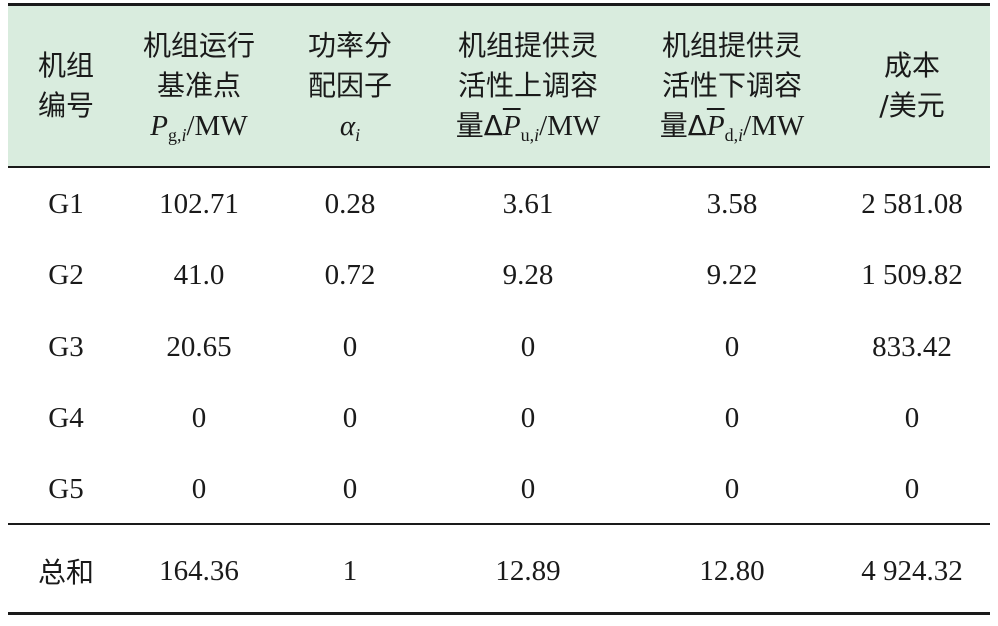 The image size is (998, 626). I want to click on header-line: 配因子, so click(349, 85).